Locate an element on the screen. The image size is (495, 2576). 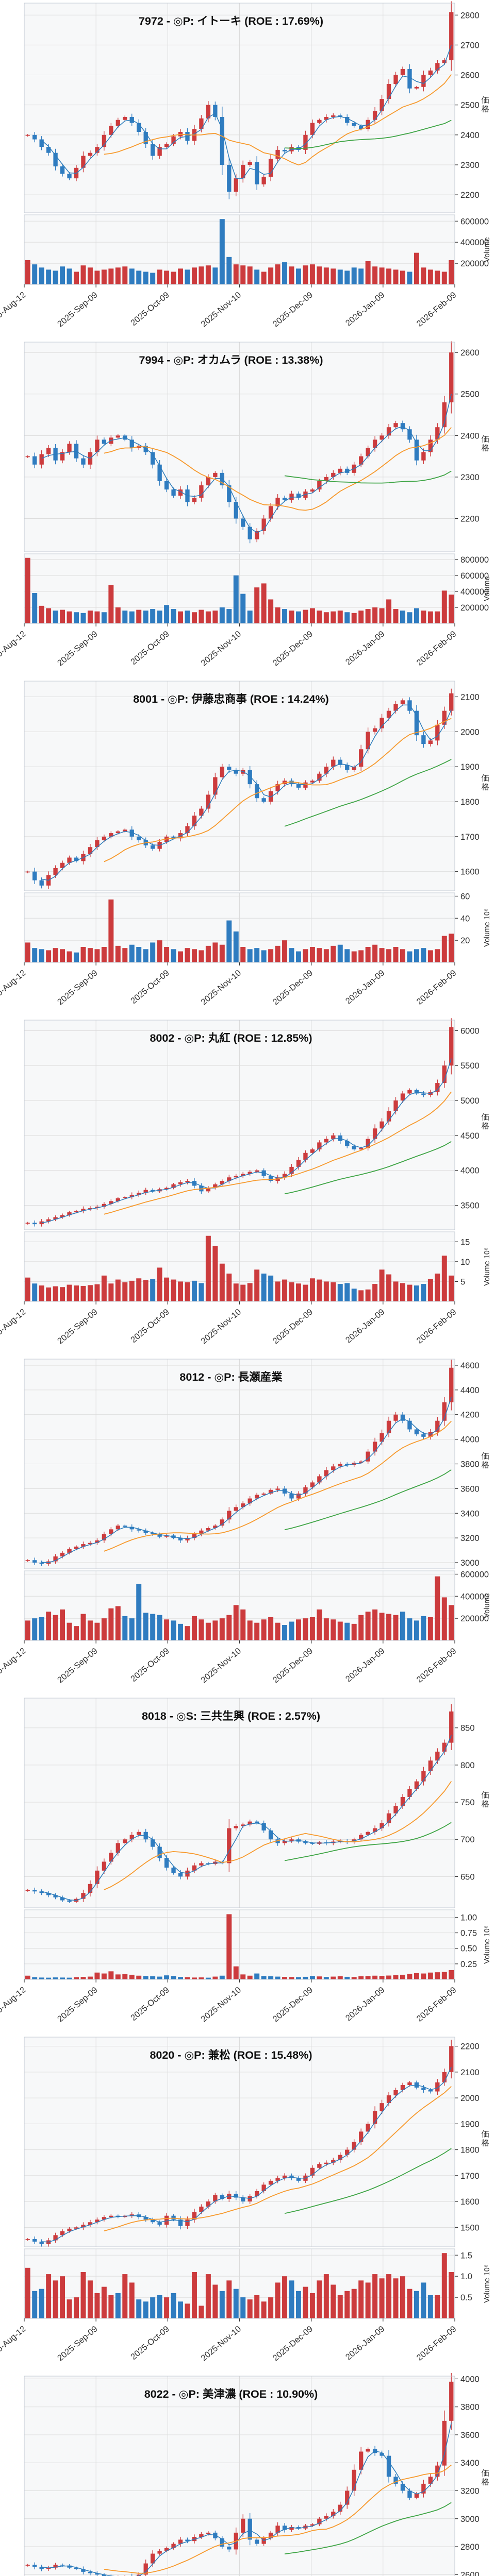
svg-text: 20 is located at coordinates (465, 940).